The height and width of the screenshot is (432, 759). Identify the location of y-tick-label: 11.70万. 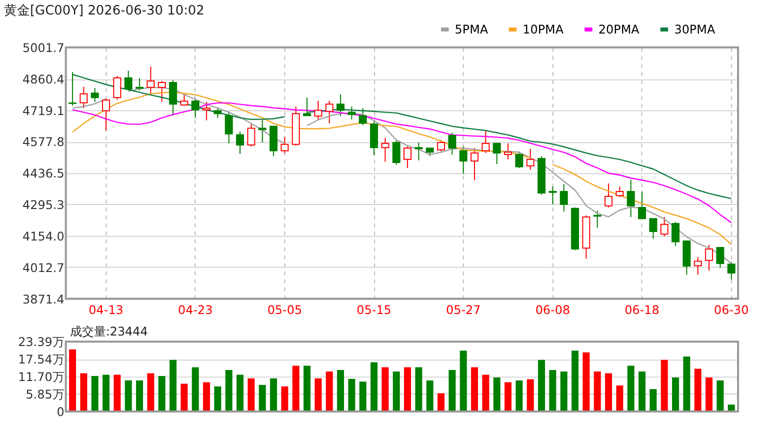
(41, 377).